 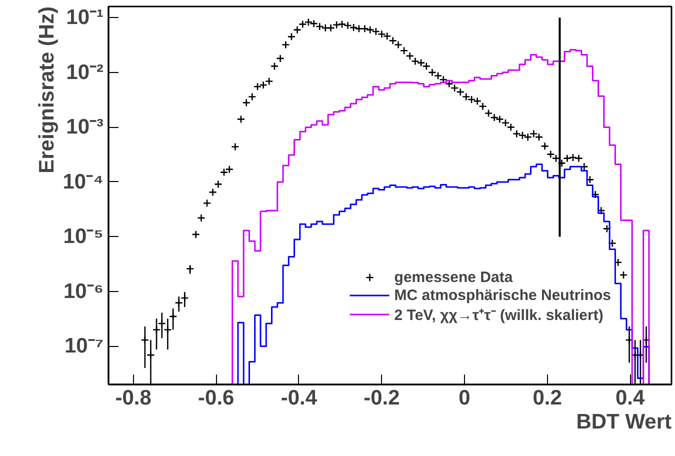 I want to click on y-tick-label: 10⁻¹, so click(x=85, y=18).